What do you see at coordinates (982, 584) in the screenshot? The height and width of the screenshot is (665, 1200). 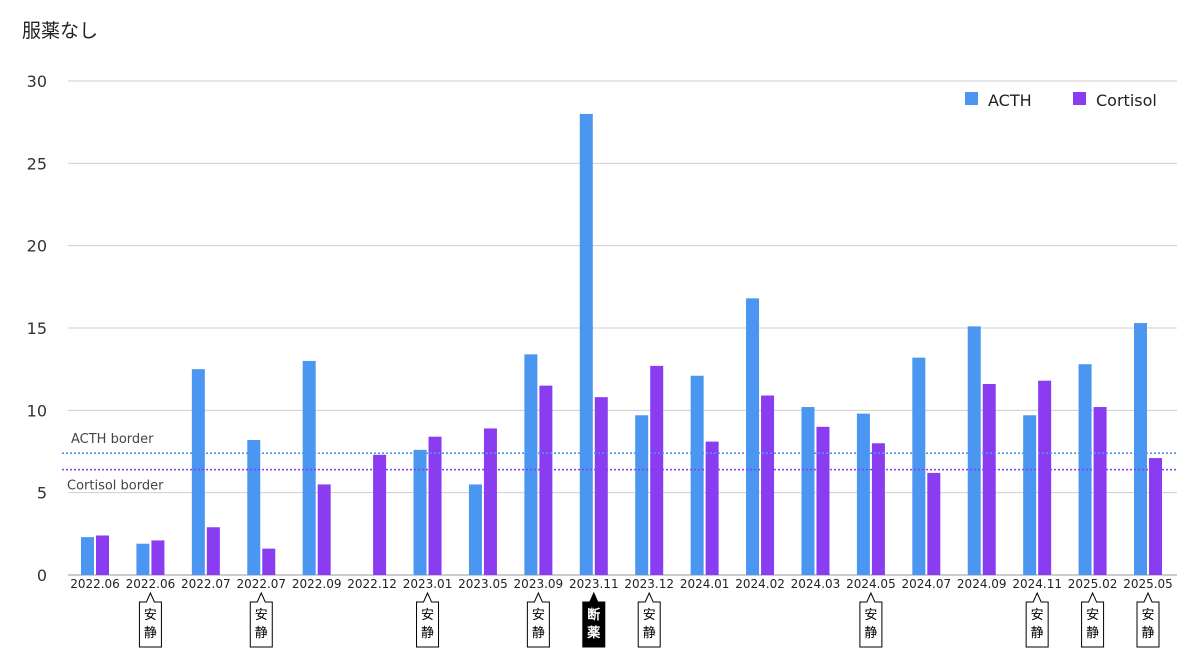 I see `x-tick-label: 2024.09` at bounding box center [982, 584].